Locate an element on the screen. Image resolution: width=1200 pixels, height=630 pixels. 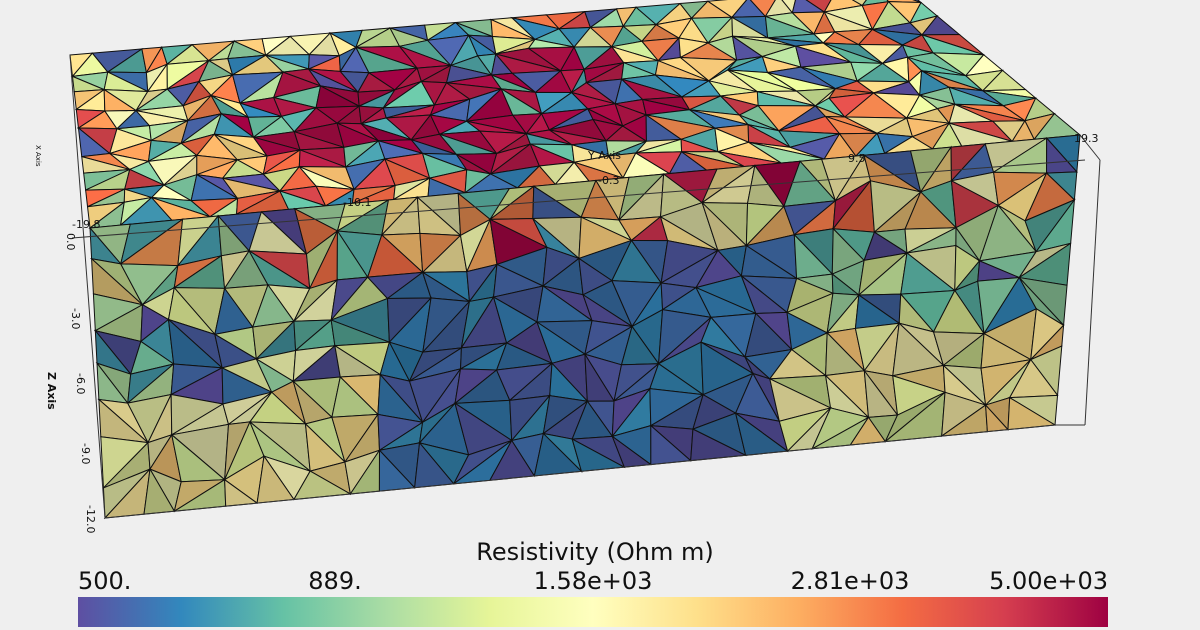
scalar-bar-tick: 5.00e+03 is located at coordinates (1048, 581).